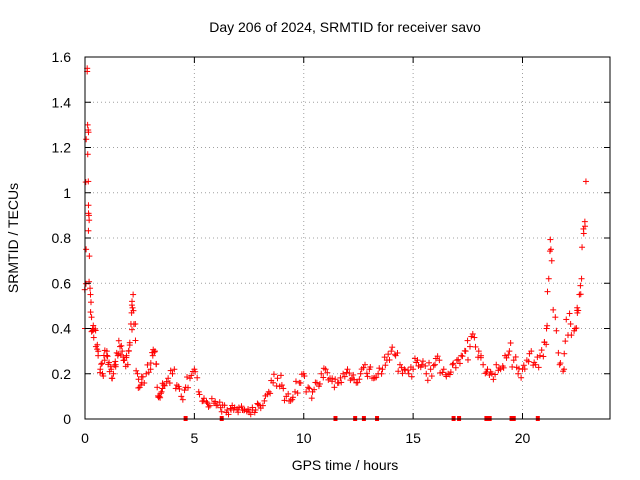 The width and height of the screenshot is (640, 480). I want to click on y-tick-label: 0, so click(67, 419).